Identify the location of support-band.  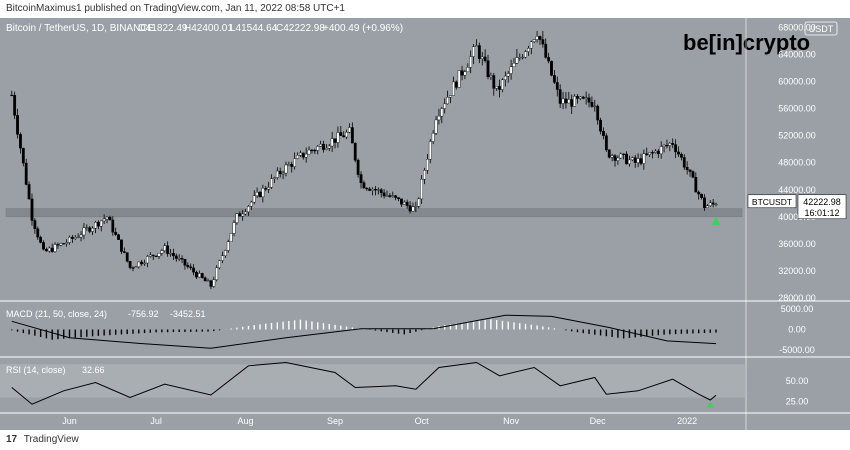
(374, 213).